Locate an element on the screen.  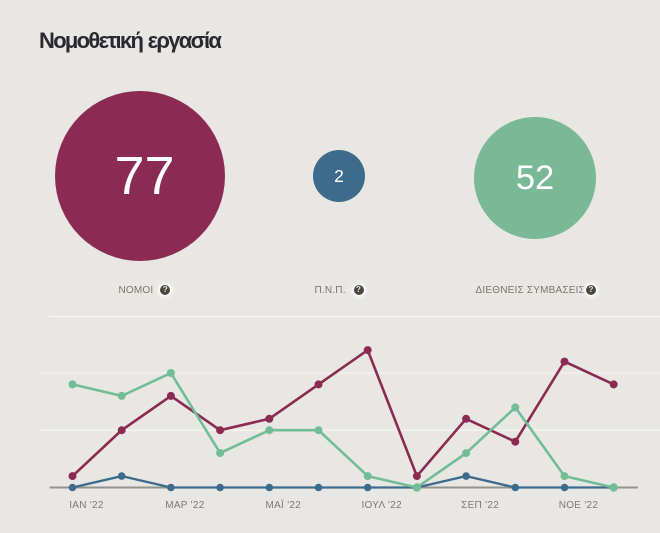
svg-text: ΙΟΥΛ '22 is located at coordinates (381, 505).